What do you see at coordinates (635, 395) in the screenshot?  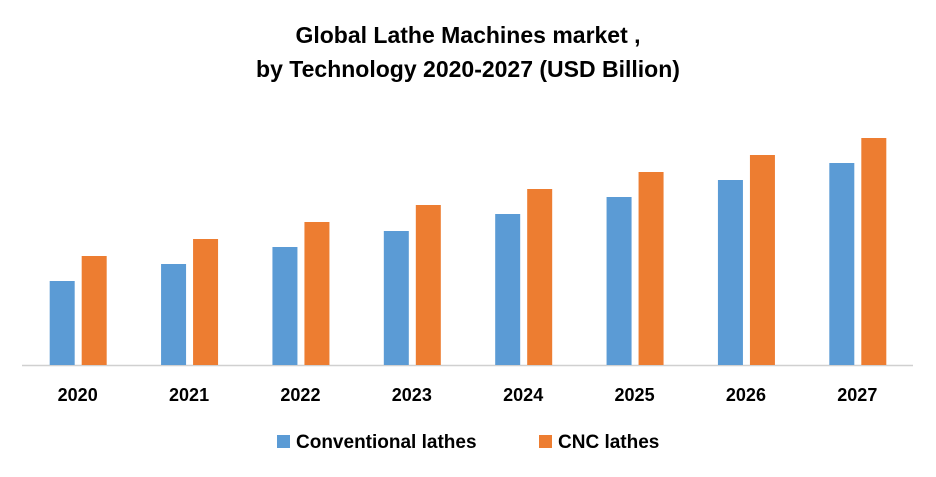 I see `x-tick-label: 2025` at bounding box center [635, 395].